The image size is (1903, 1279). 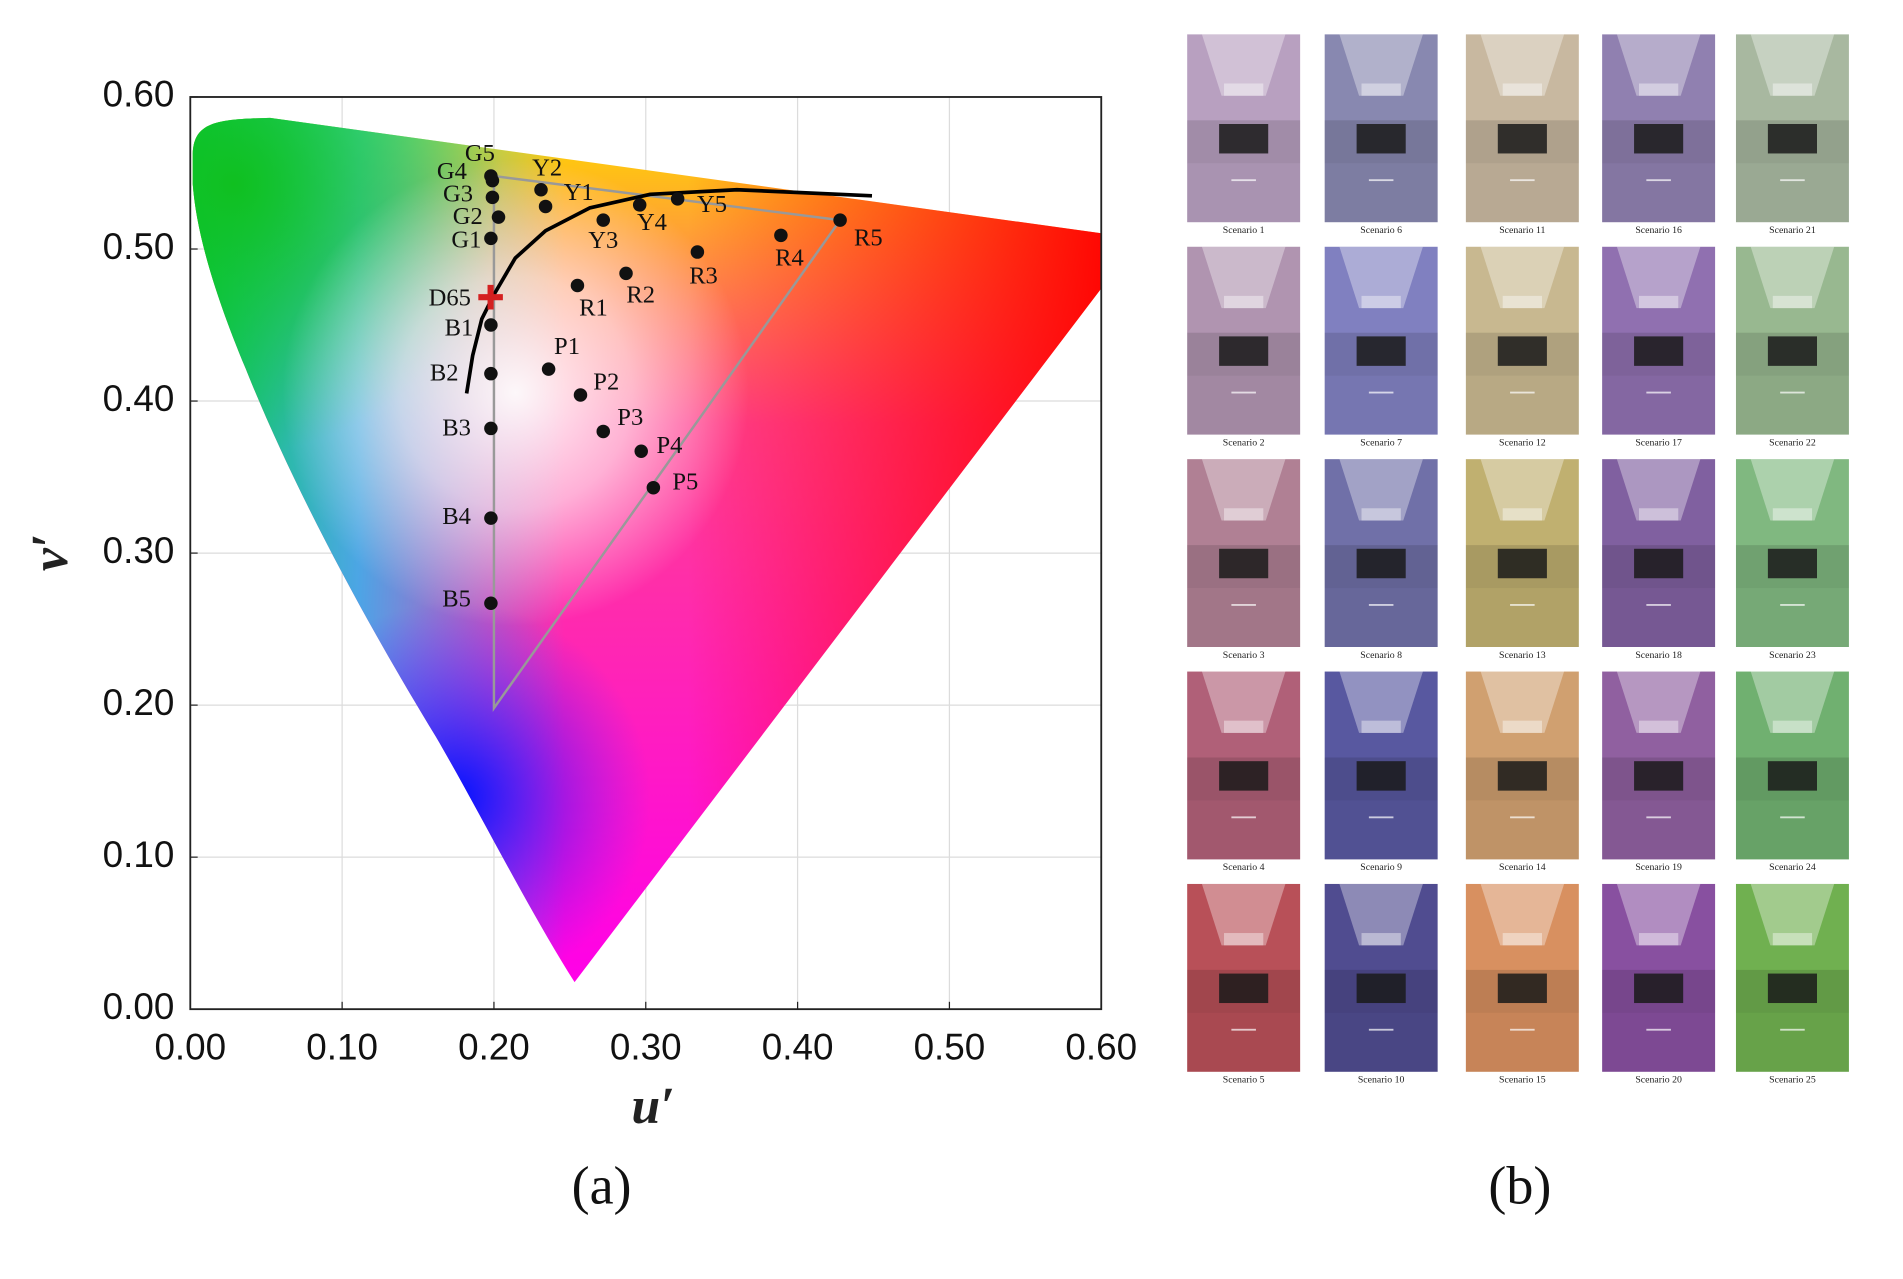 What do you see at coordinates (602, 1185) in the screenshot?
I see `panel-label: (a)` at bounding box center [602, 1185].